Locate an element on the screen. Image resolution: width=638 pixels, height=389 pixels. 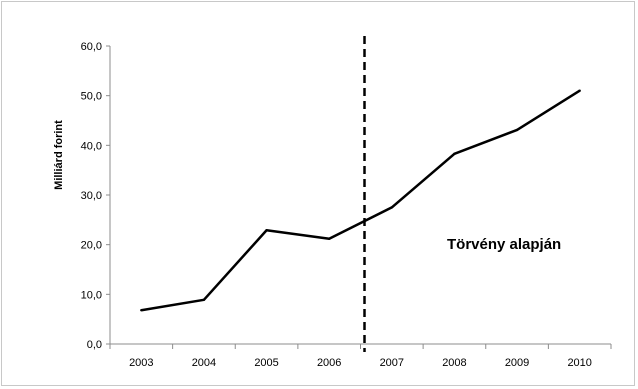
x-tick-label: 2007 is located at coordinates (392, 363).